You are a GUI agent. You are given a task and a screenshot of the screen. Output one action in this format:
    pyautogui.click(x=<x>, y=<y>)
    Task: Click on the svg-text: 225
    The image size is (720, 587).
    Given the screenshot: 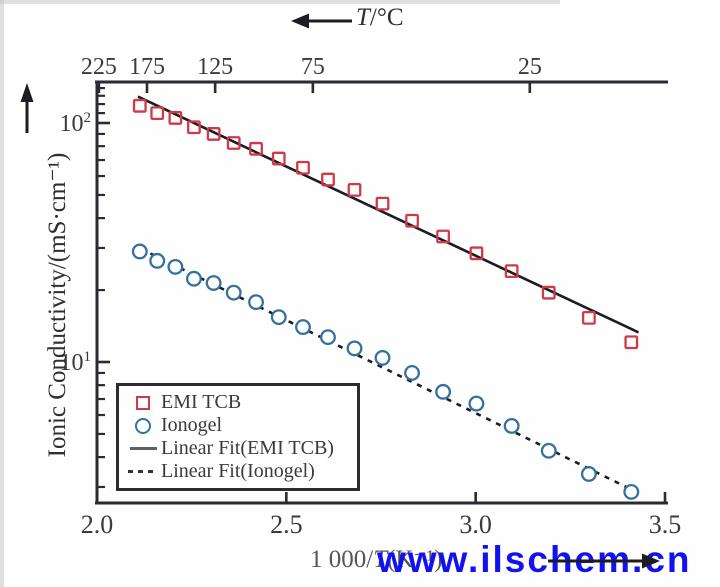 What is the action you would take?
    pyautogui.click(x=99, y=67)
    